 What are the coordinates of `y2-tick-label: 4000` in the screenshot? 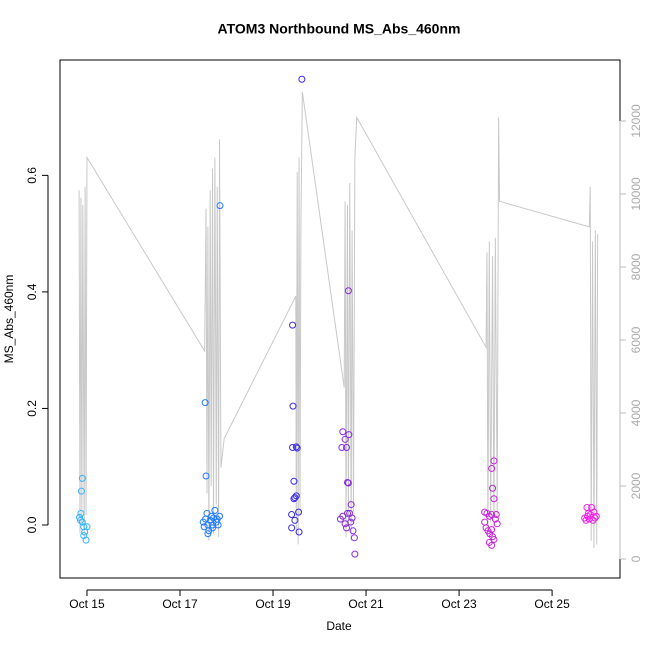 It's located at (636, 412).